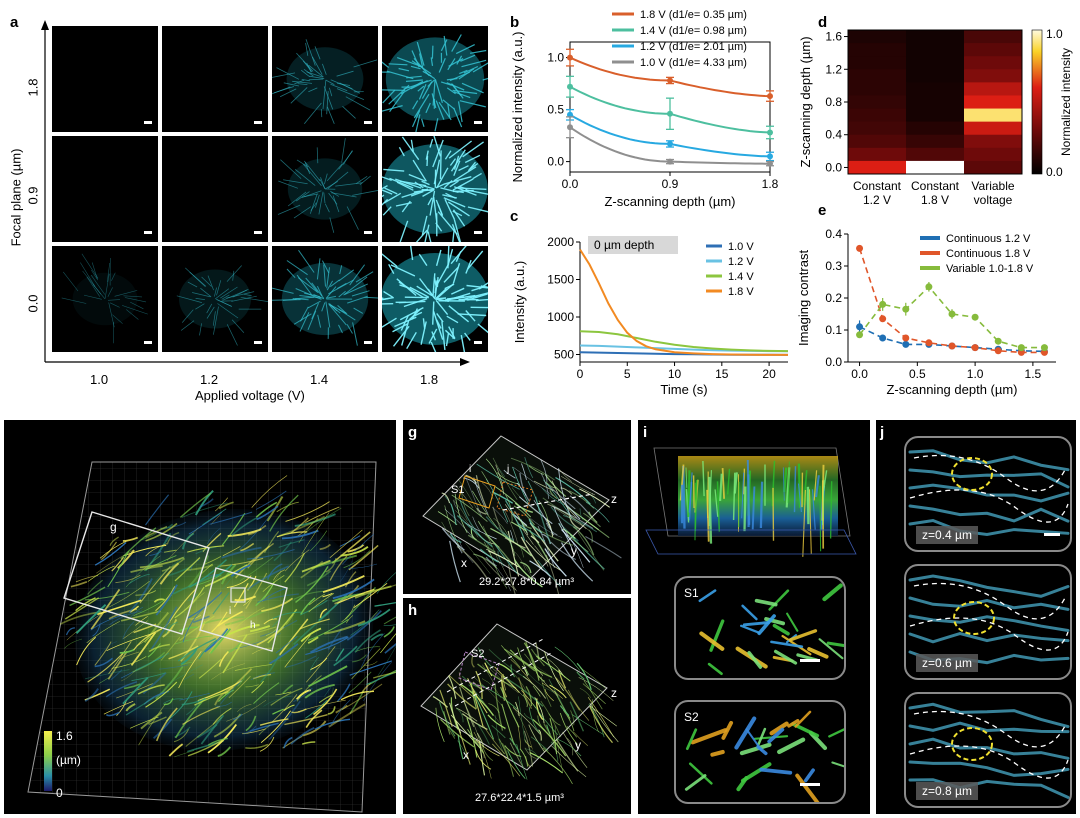 The height and width of the screenshot is (818, 1080). What do you see at coordinates (989, 493) in the screenshot?
I see `panel-j-filament` at bounding box center [989, 493].